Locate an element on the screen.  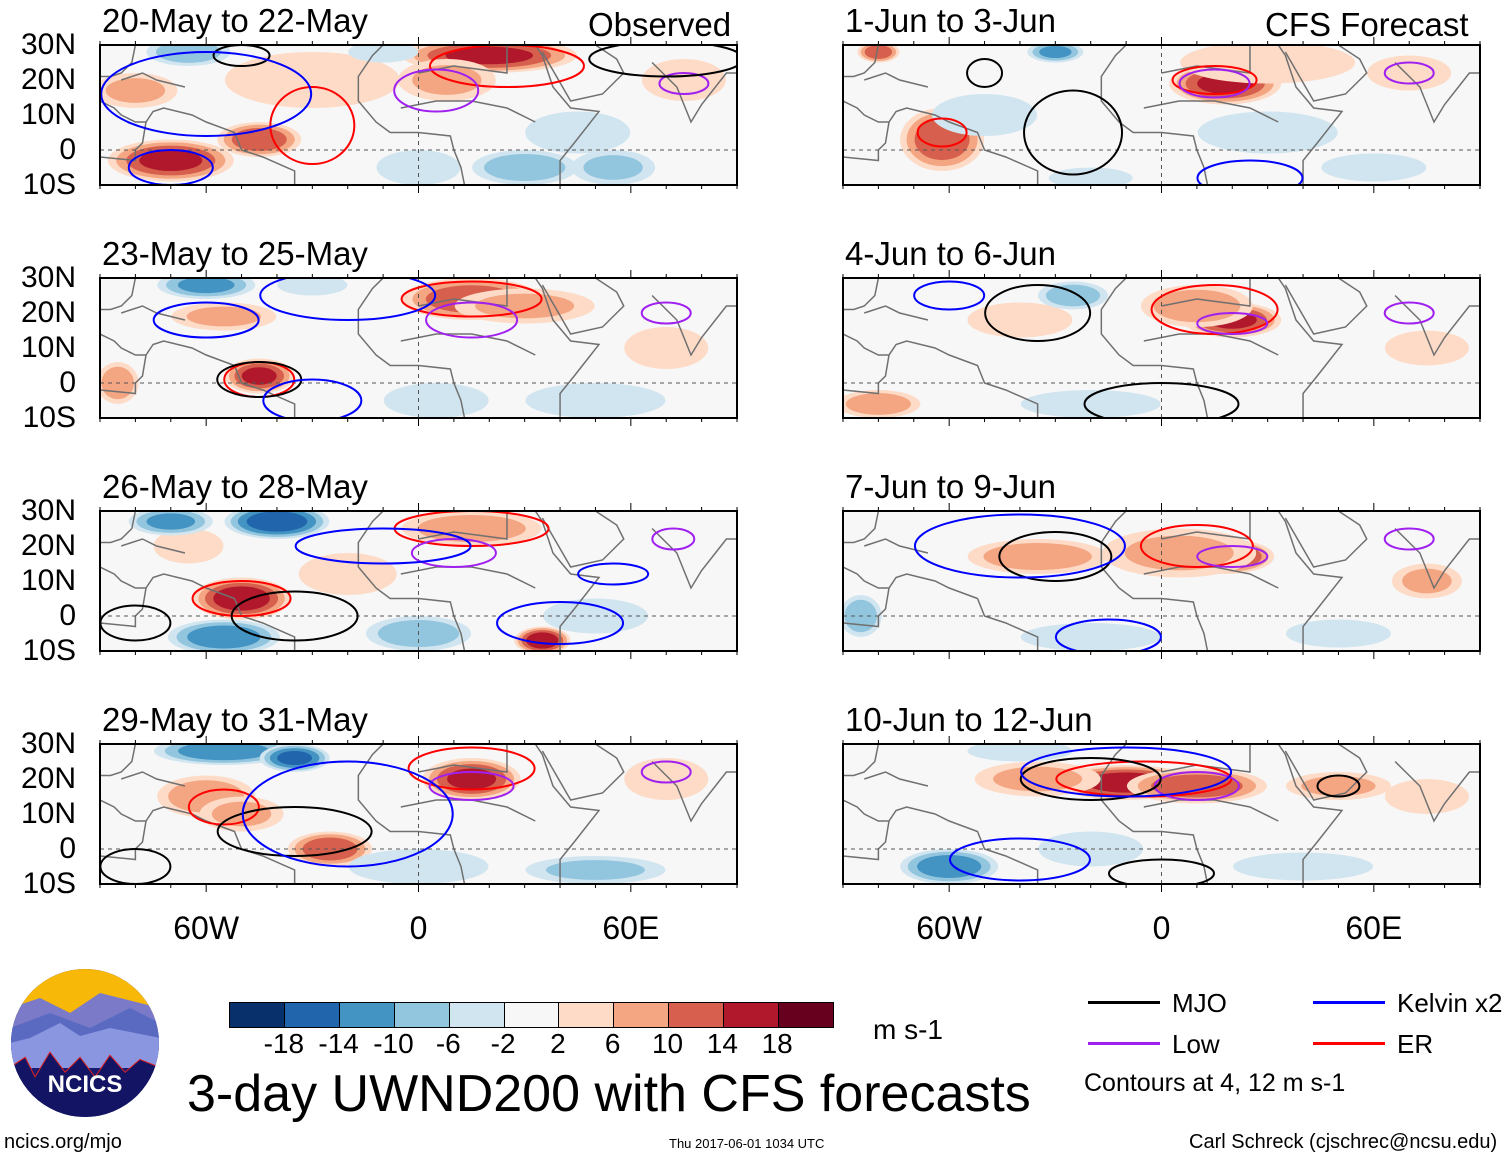
lat-tick-label: 0 is located at coordinates (67, 149).